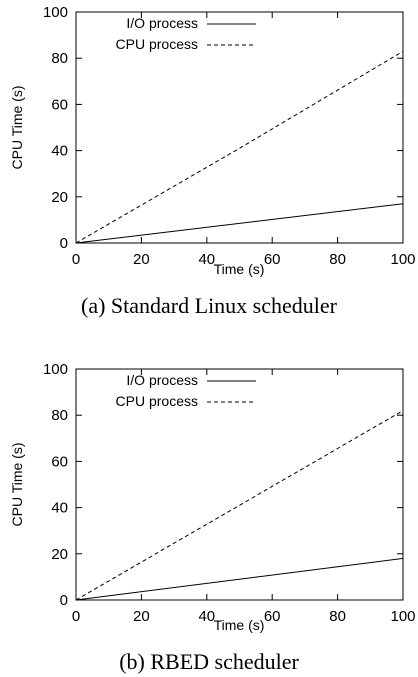 Image resolution: width=418 pixels, height=677 pixels. Describe the element at coordinates (209, 305) in the screenshot. I see `caption-a: (a) Standard Linux scheduler` at that location.